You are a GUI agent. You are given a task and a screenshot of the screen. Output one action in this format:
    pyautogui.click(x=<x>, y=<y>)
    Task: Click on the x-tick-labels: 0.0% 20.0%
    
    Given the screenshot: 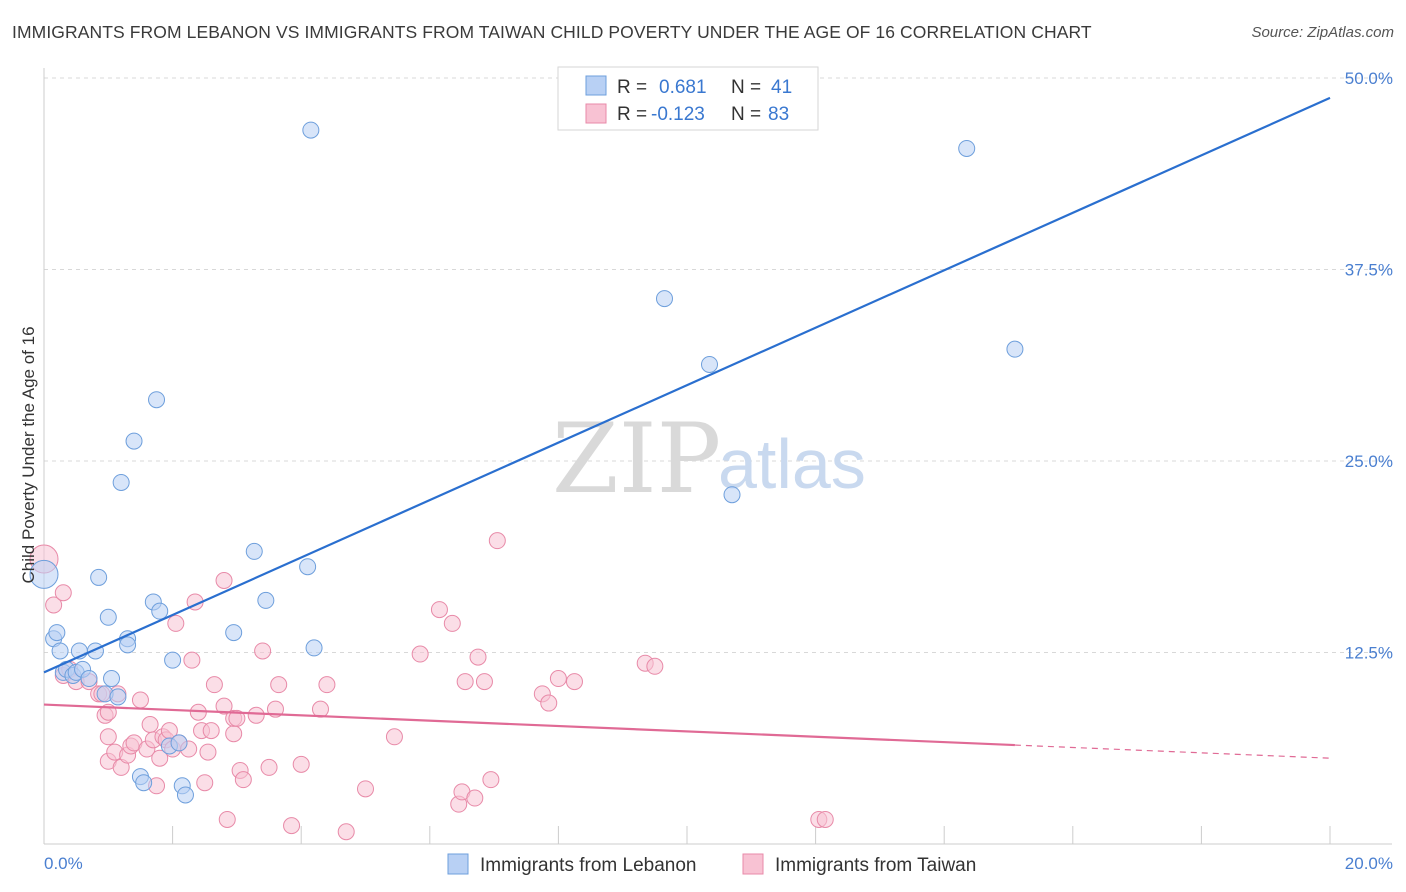 What is the action you would take?
    pyautogui.click(x=718, y=863)
    